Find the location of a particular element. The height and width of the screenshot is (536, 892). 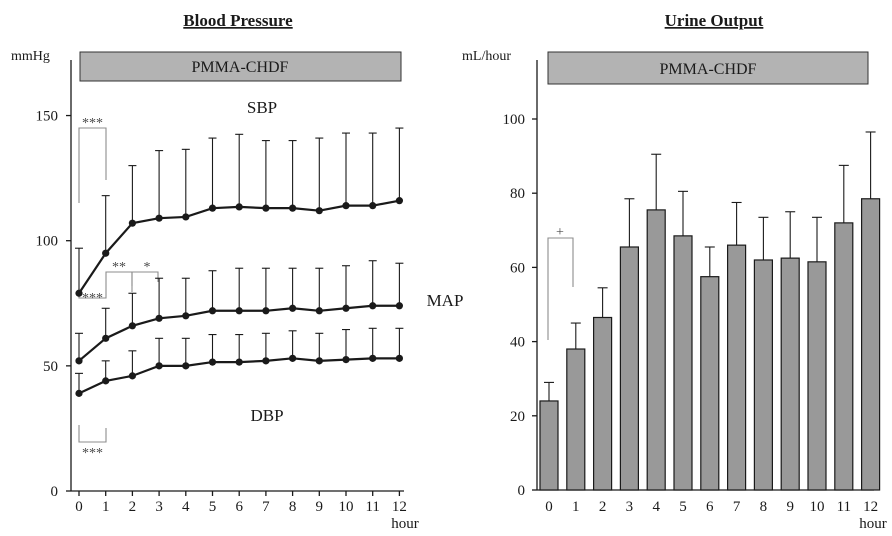

bp-significance-brackets: ******** **** is located at coordinates (118, 288).